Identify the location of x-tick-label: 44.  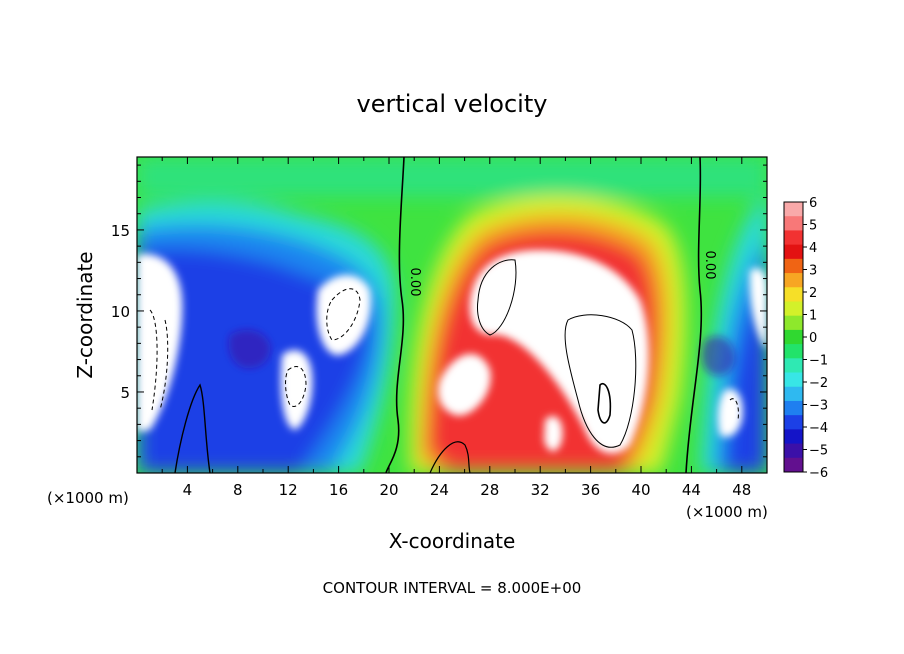
(691, 490).